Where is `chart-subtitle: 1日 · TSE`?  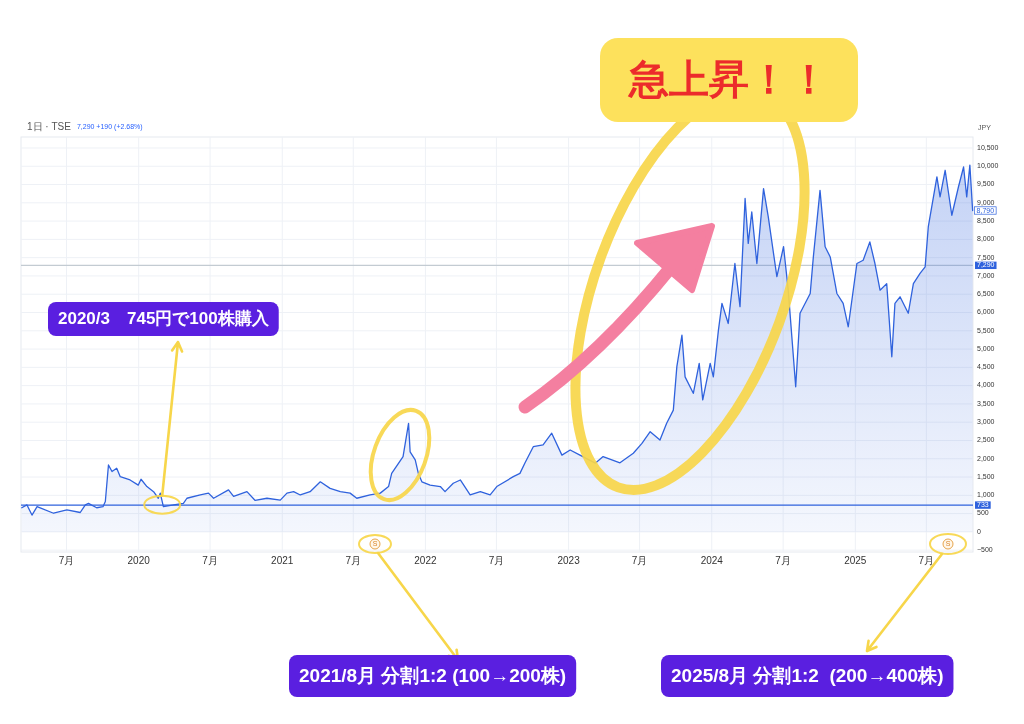
chart-subtitle: 1日 · TSE is located at coordinates (49, 126).